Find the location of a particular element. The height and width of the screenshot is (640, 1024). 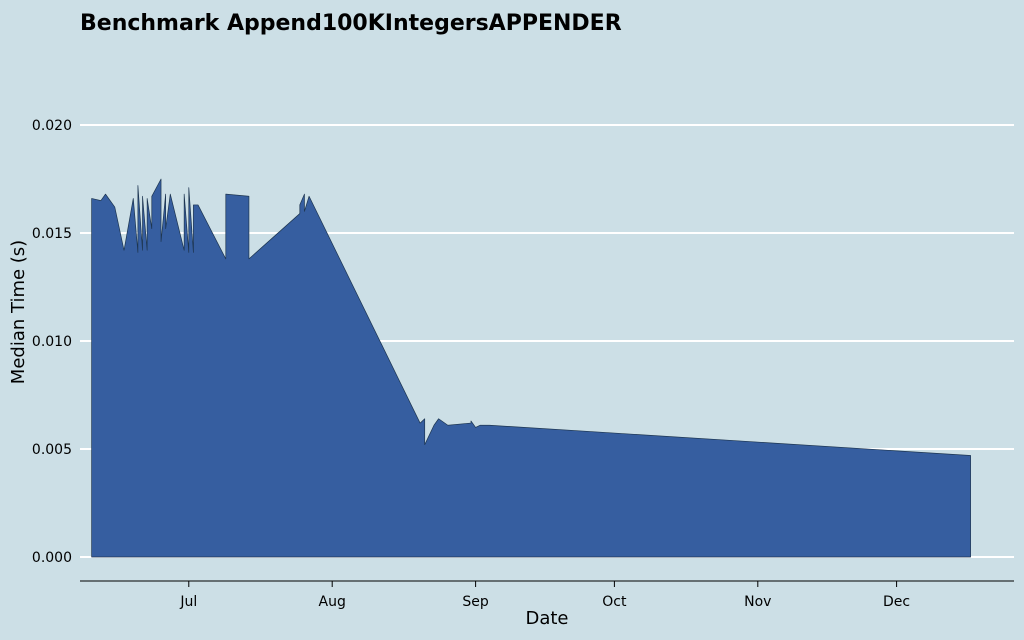

x-ticks: Jul Aug Sep Oct Nov Dec is located at coordinates (544, 595).